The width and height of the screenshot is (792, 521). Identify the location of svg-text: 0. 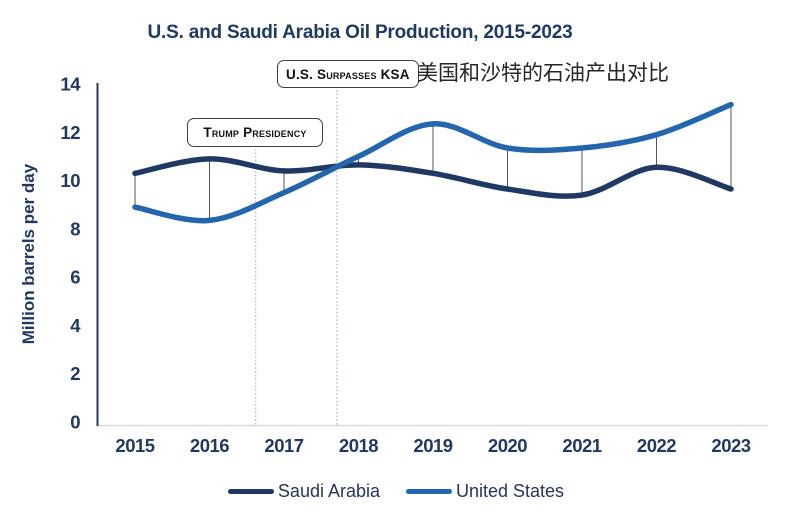
(75, 422).